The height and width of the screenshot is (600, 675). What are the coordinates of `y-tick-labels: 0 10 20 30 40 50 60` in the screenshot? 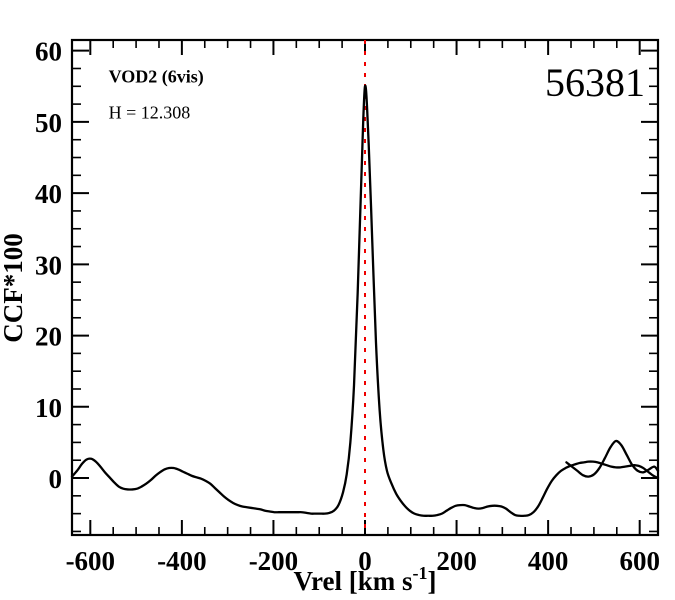 It's located at (48, 265).